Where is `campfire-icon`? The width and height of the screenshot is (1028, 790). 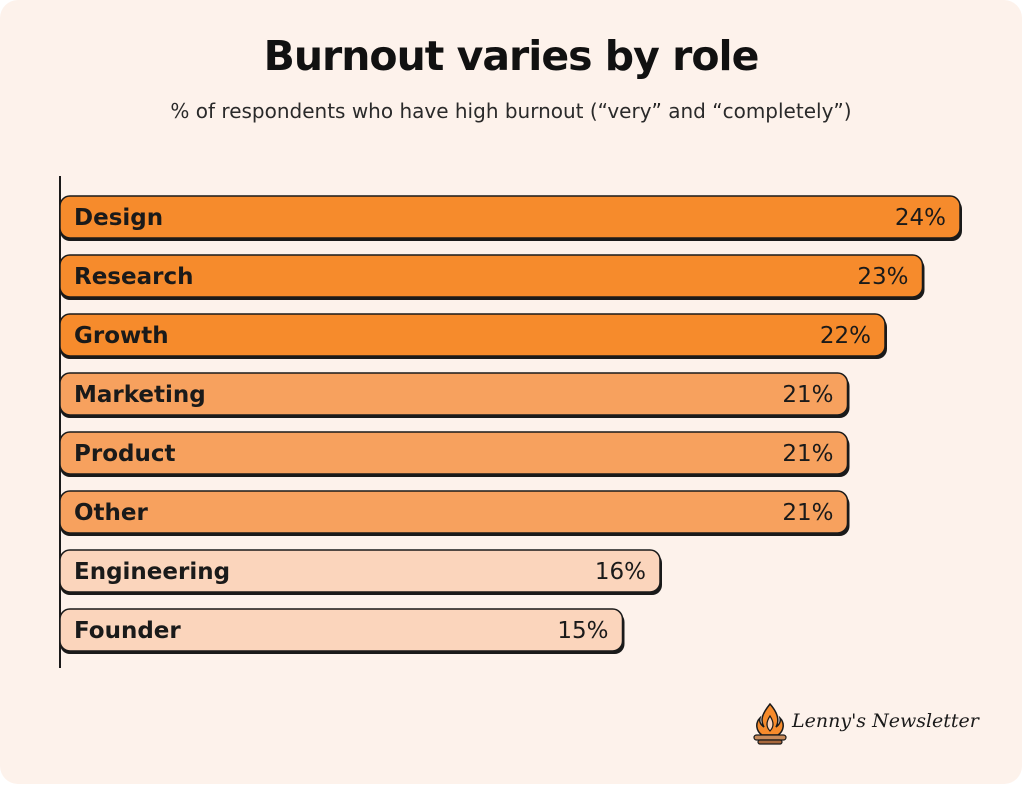 campfire-icon is located at coordinates (770, 723).